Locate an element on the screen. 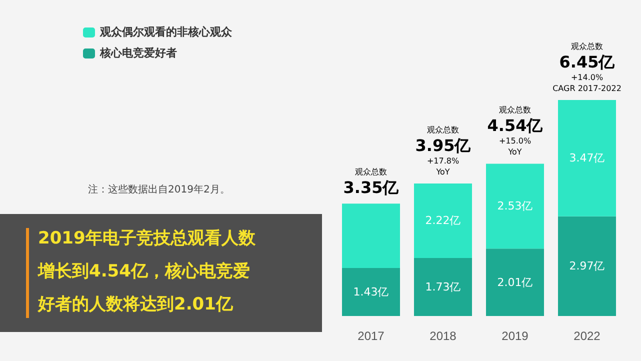 Image resolution: width=641 pixels, height=361 pixels. data-label: 3.47亿 is located at coordinates (587, 158).